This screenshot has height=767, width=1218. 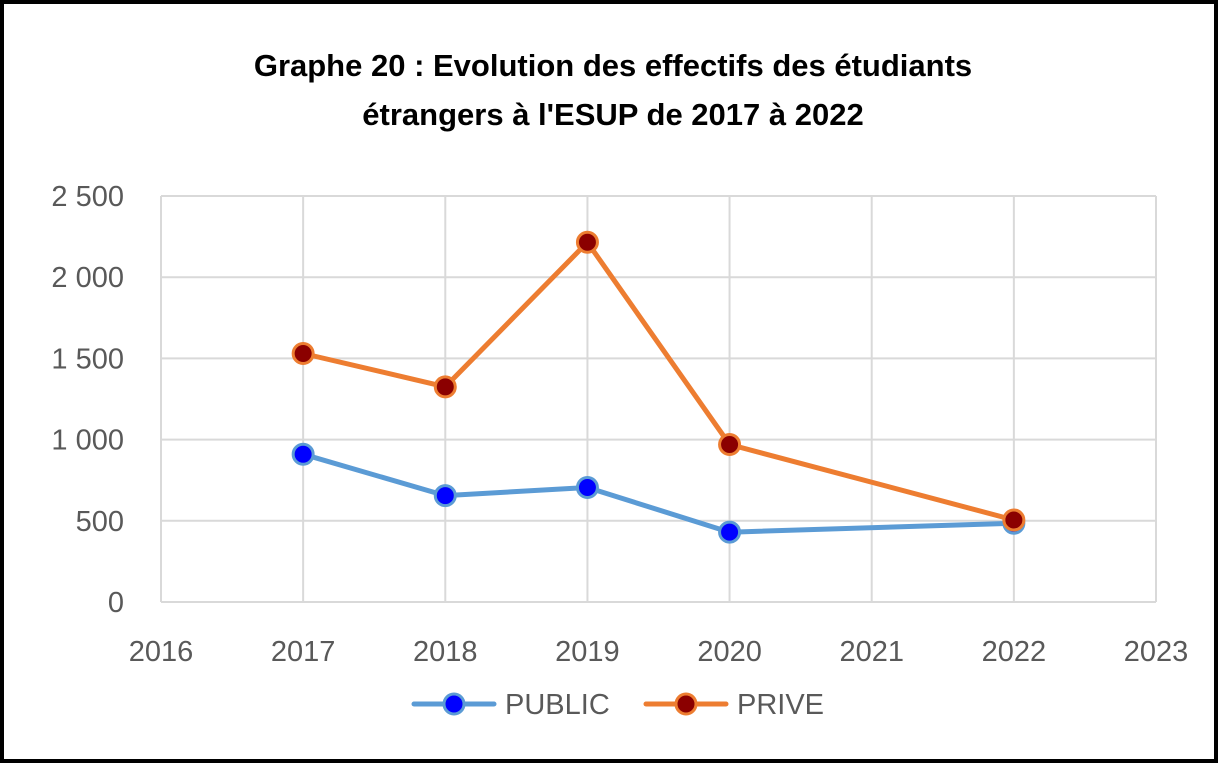 What do you see at coordinates (116, 603) in the screenshot?
I see `y-tick-label: 0` at bounding box center [116, 603].